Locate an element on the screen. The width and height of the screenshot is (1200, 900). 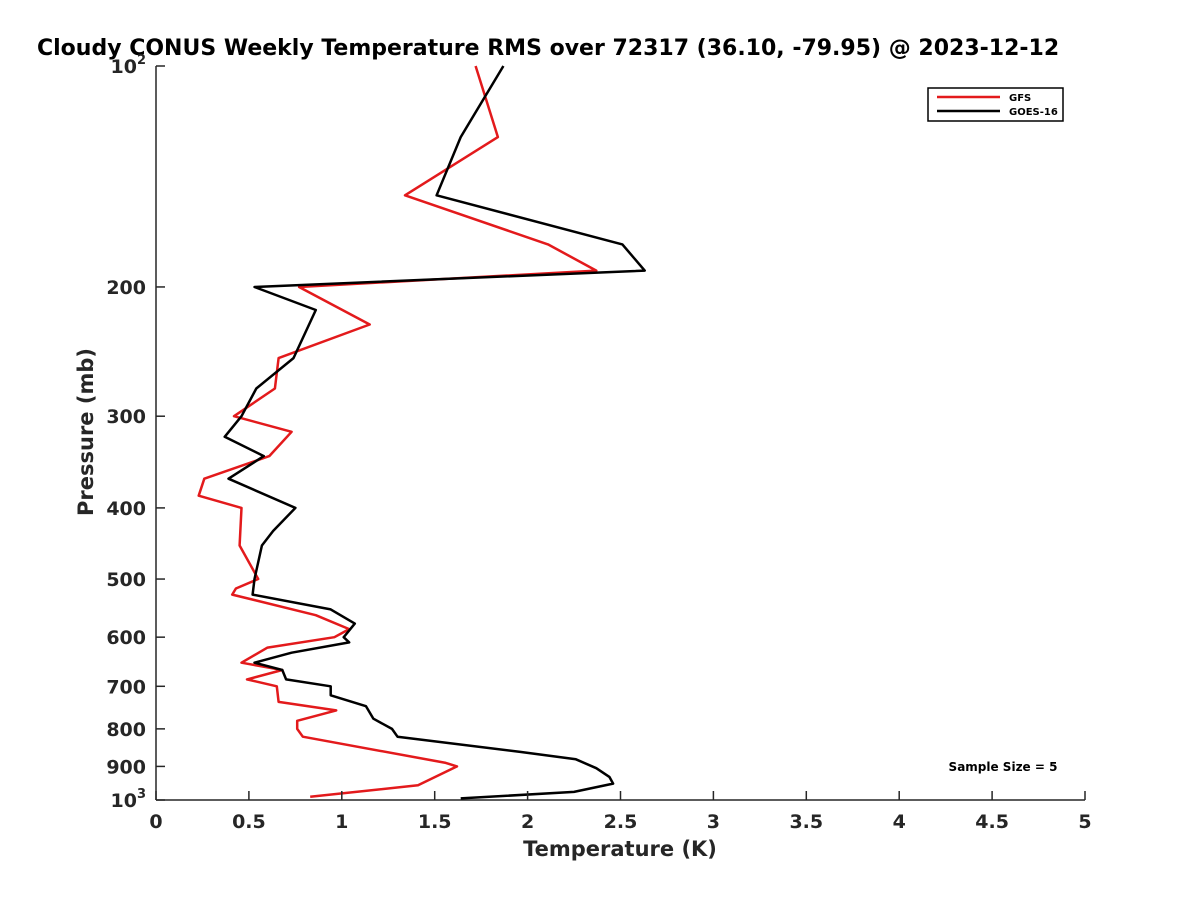
sample-size-annotation: Sample Size = 5 is located at coordinates (1003, 767).